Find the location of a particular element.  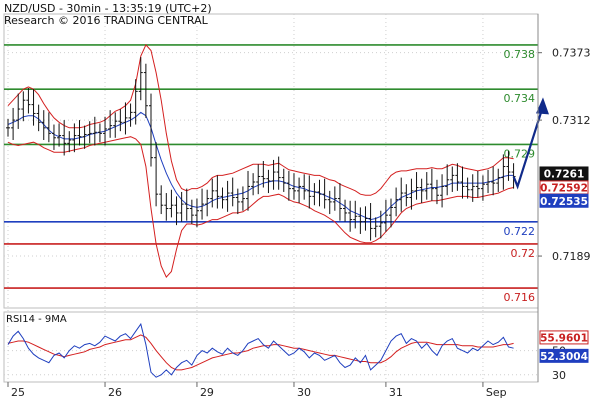

level-label: 0.738 is located at coordinates (520, 54).